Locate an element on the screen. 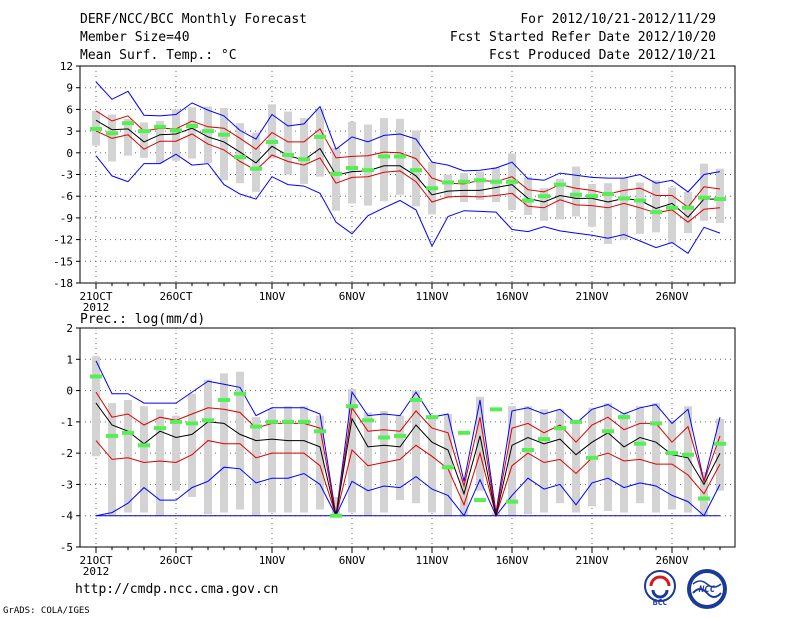 This screenshot has height=618, width=800. x-tick-label: 11NOV is located at coordinates (431, 560).